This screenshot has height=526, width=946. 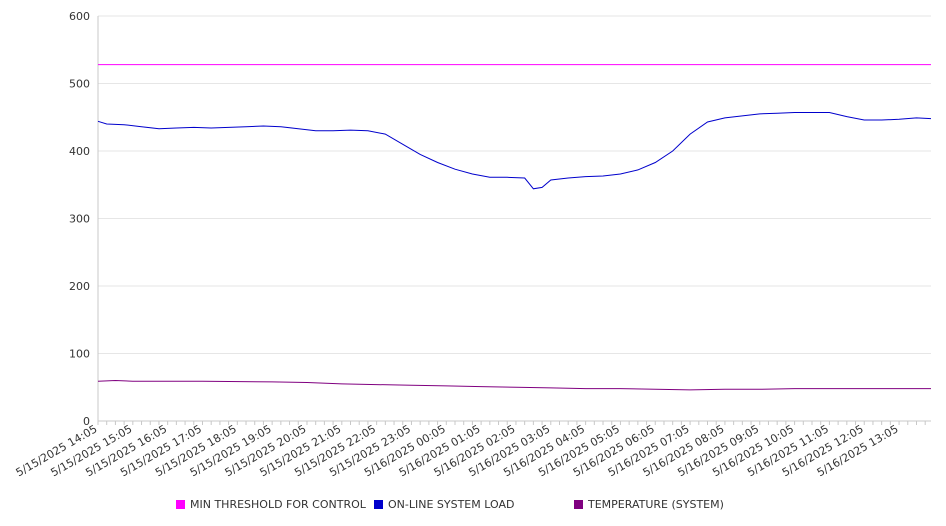 I want to click on legend-label-temperature: TEMPERATURE (SYSTEM), so click(x=656, y=504).